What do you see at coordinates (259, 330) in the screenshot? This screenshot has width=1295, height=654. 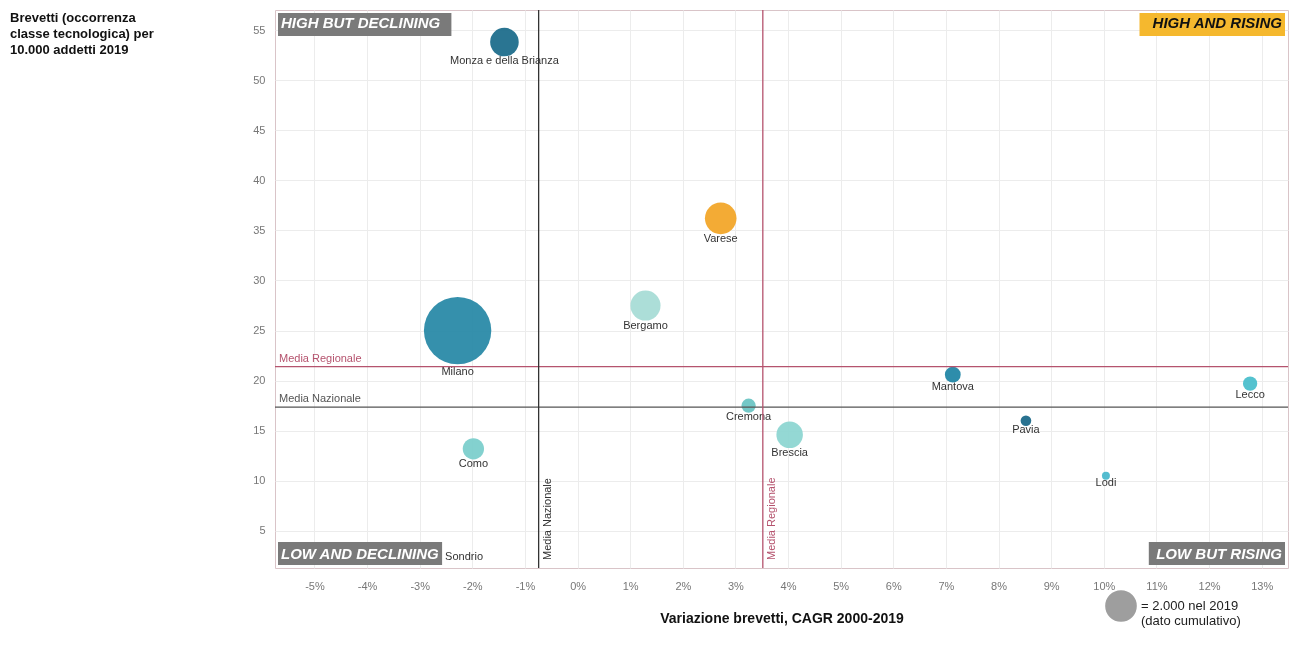 I see `y-tick-label: 25` at bounding box center [259, 330].